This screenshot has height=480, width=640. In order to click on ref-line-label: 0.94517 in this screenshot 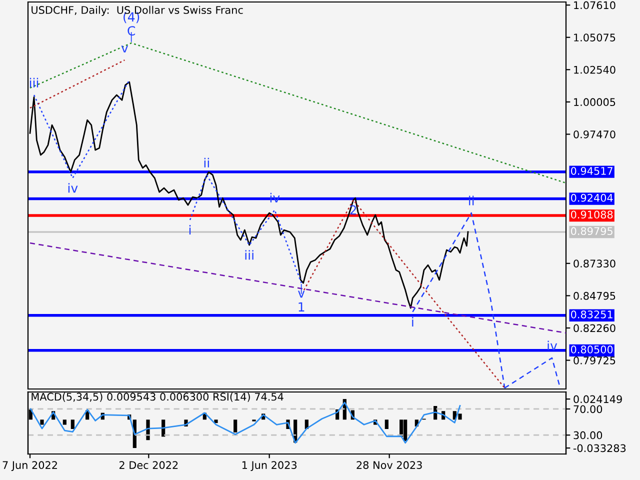, I will do `click(591, 170)`.